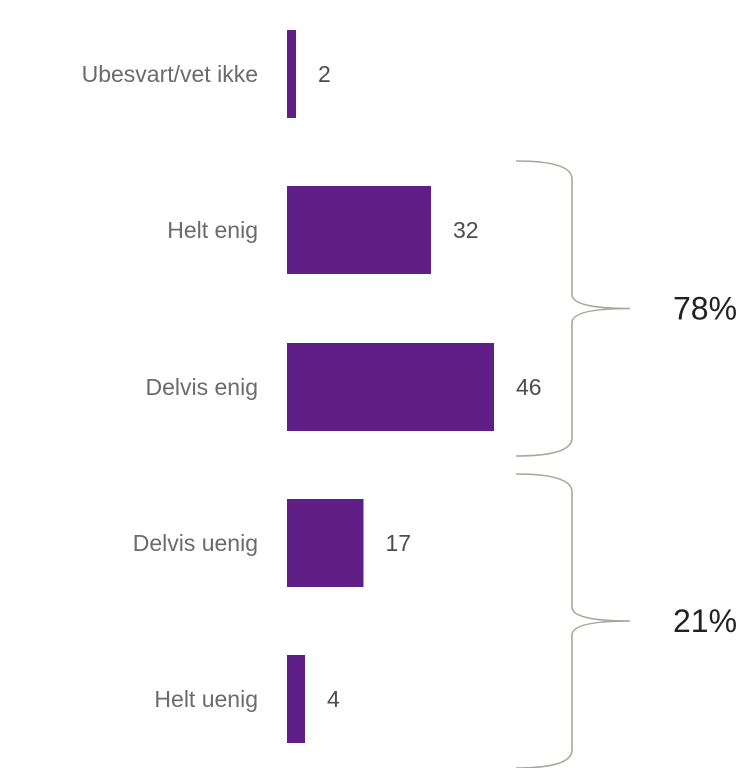 This screenshot has width=754, height=768. I want to click on category-label-delvis-uenig: Delvis uenig, so click(195, 543).